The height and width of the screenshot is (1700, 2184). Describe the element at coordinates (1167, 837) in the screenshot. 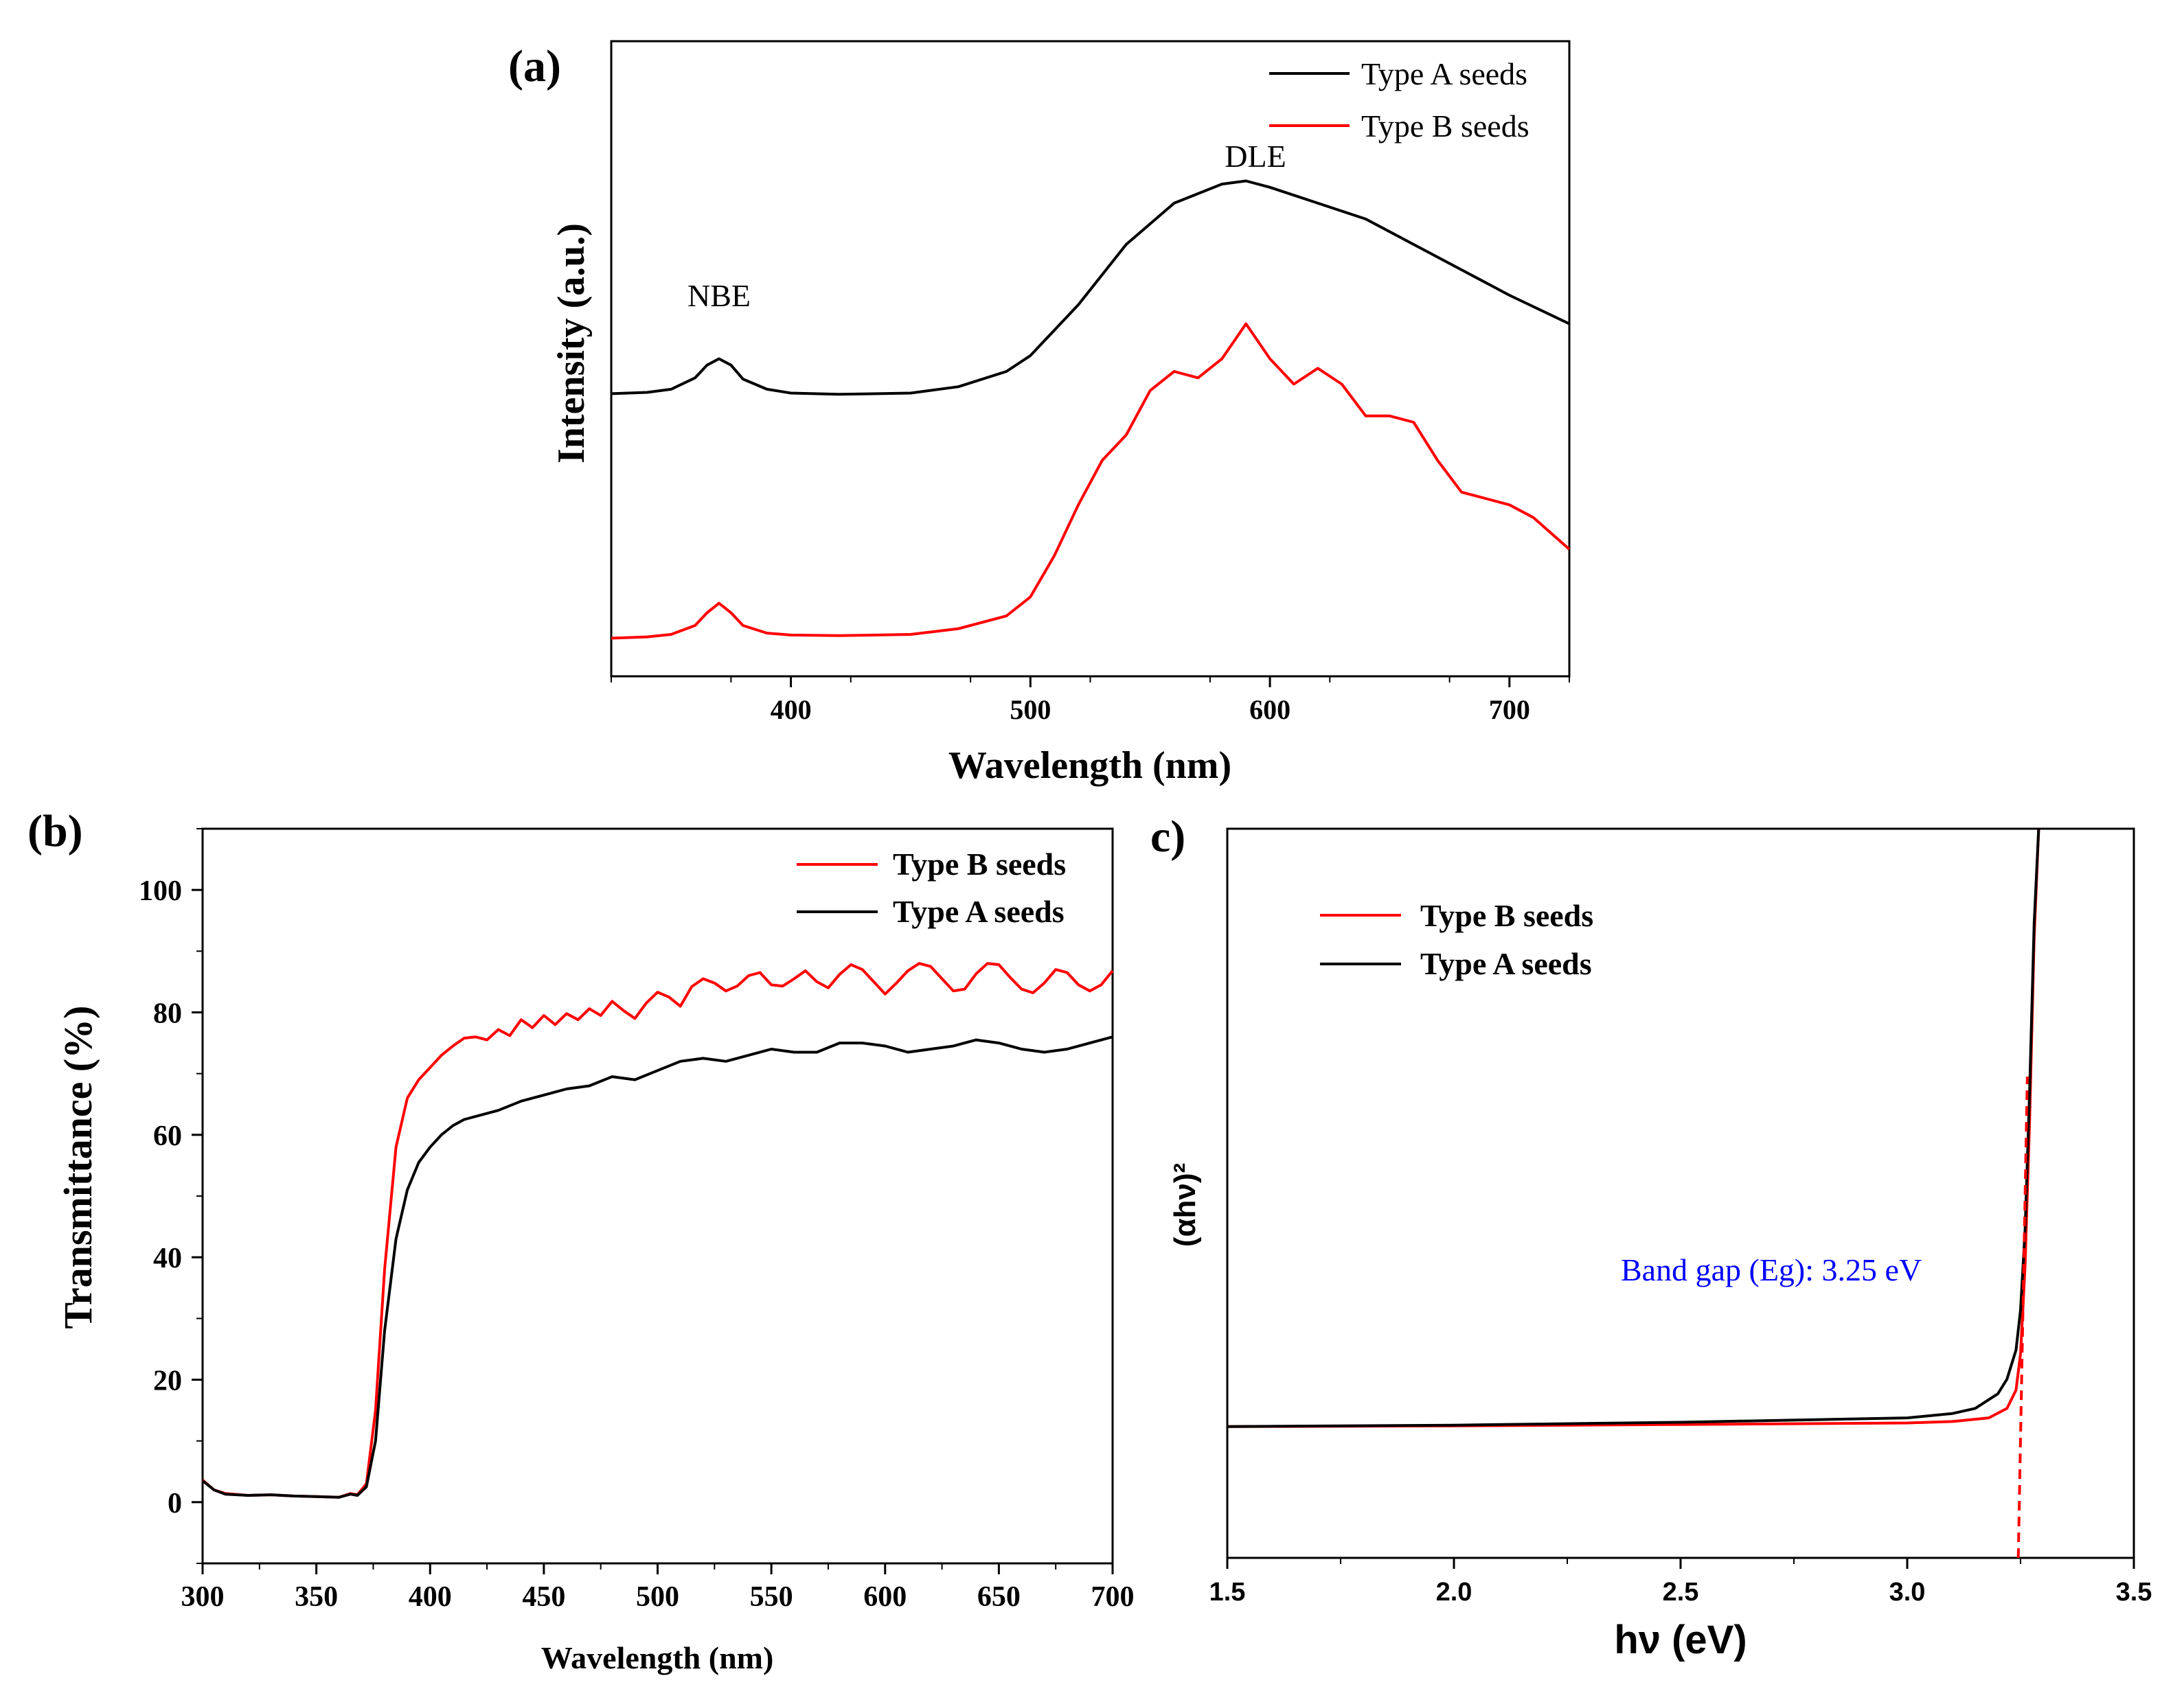

I see `panel-label-c: c)` at that location.